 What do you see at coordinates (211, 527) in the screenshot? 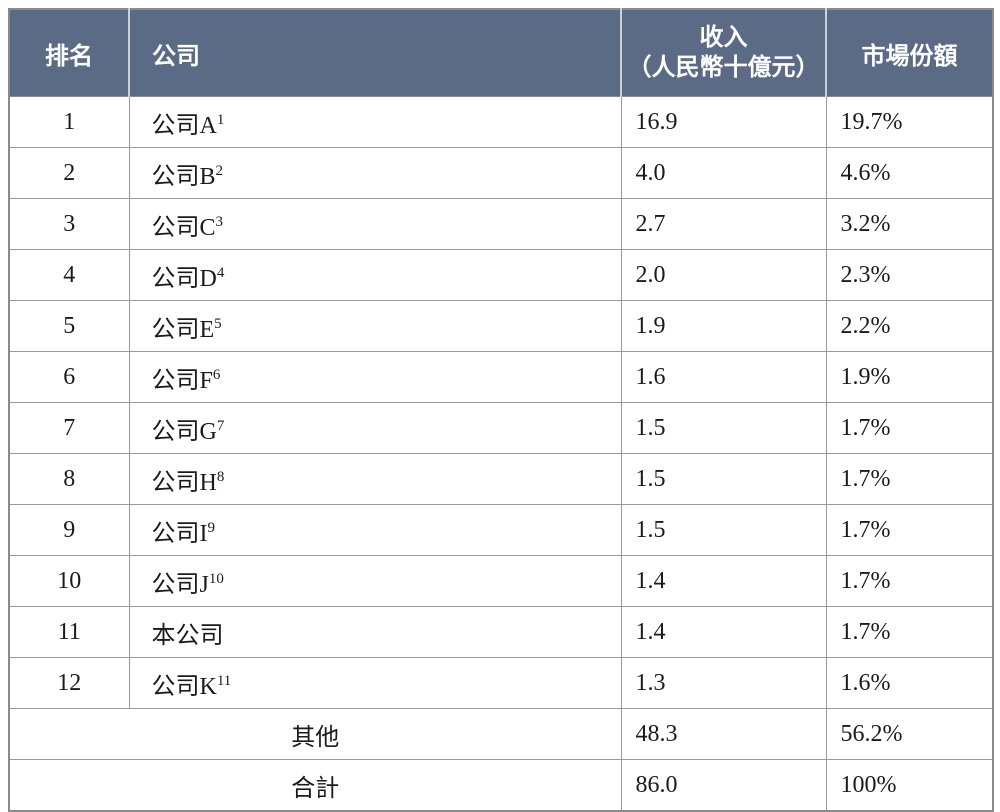
I see `footnote-sup: 9` at bounding box center [211, 527].